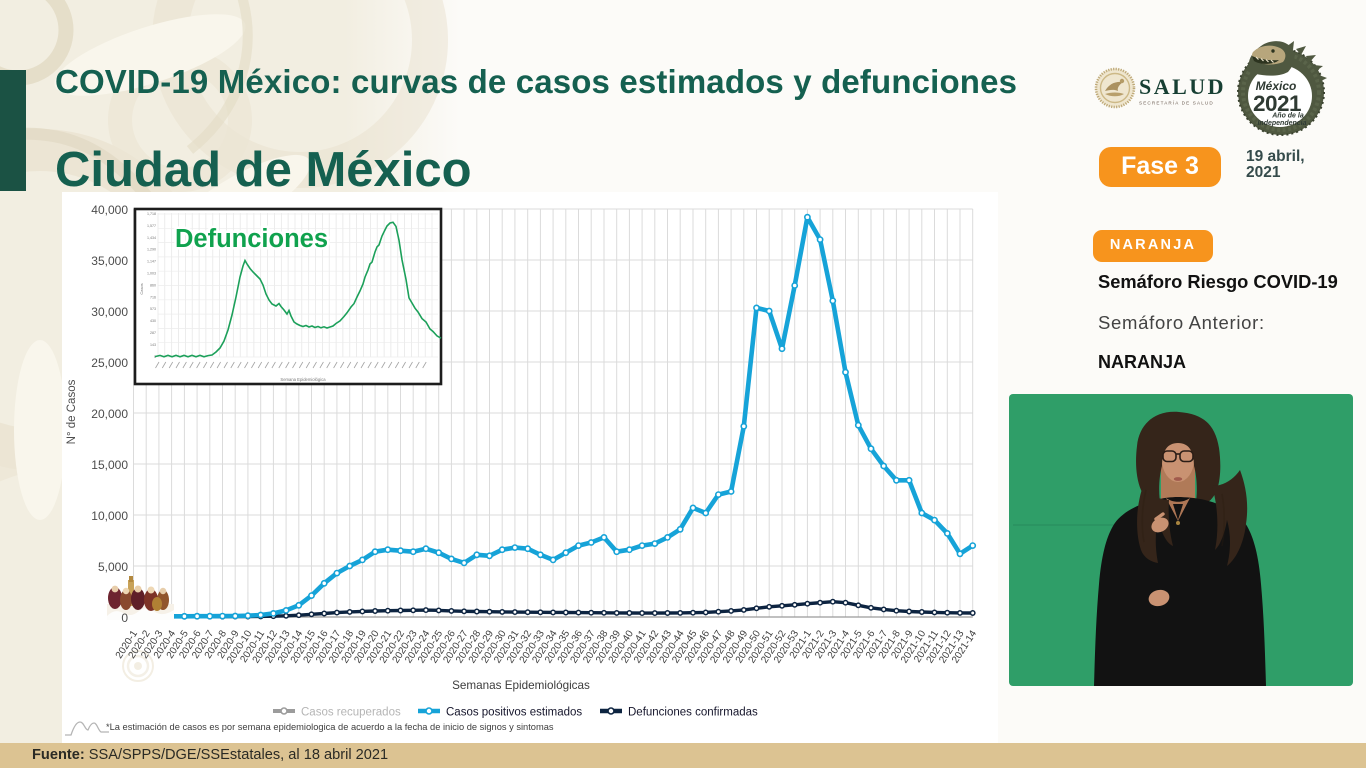  What do you see at coordinates (153, 333) in the screenshot?
I see `svg-text: 287` at bounding box center [153, 333].